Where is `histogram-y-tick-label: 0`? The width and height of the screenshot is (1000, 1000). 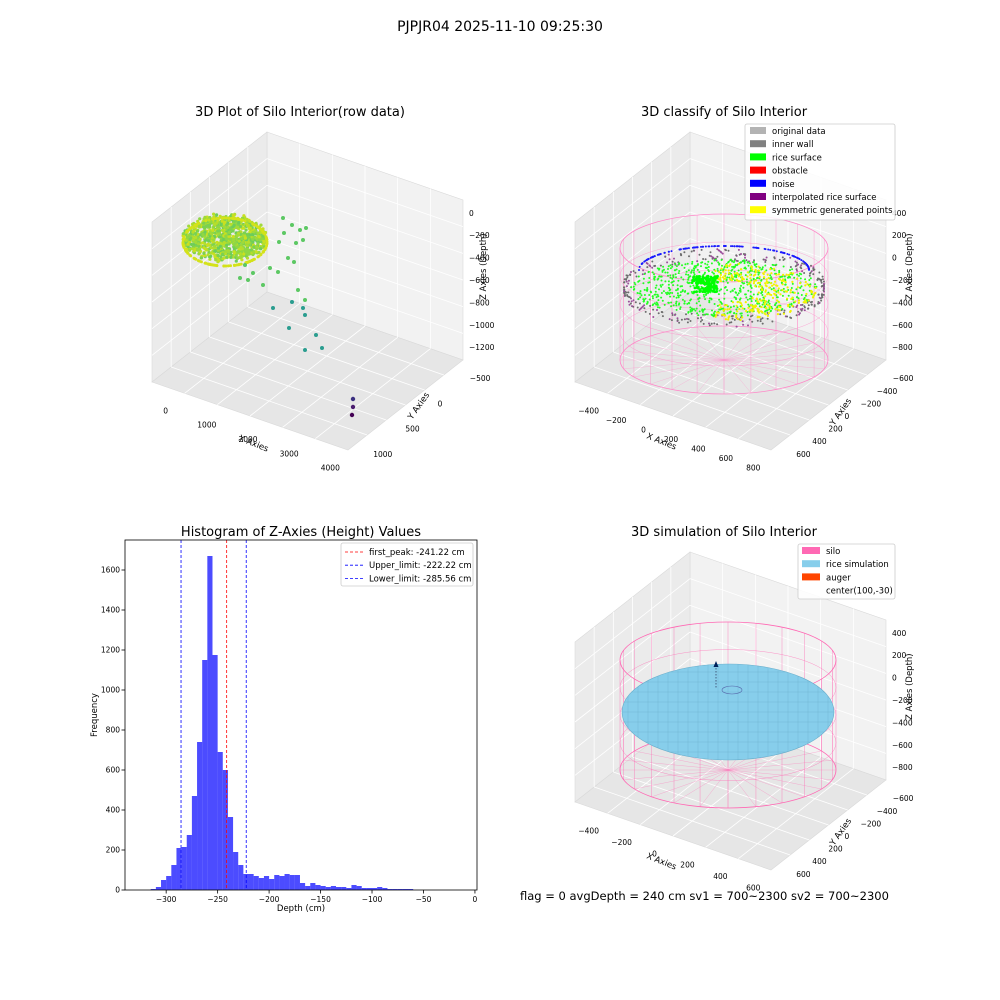
histogram-y-tick-label: 0 is located at coordinates (117, 890).